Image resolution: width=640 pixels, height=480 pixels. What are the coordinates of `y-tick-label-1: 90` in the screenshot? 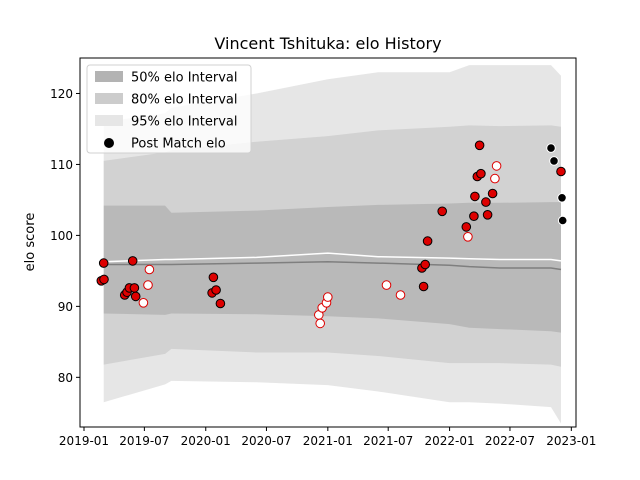 It's located at (65, 307).